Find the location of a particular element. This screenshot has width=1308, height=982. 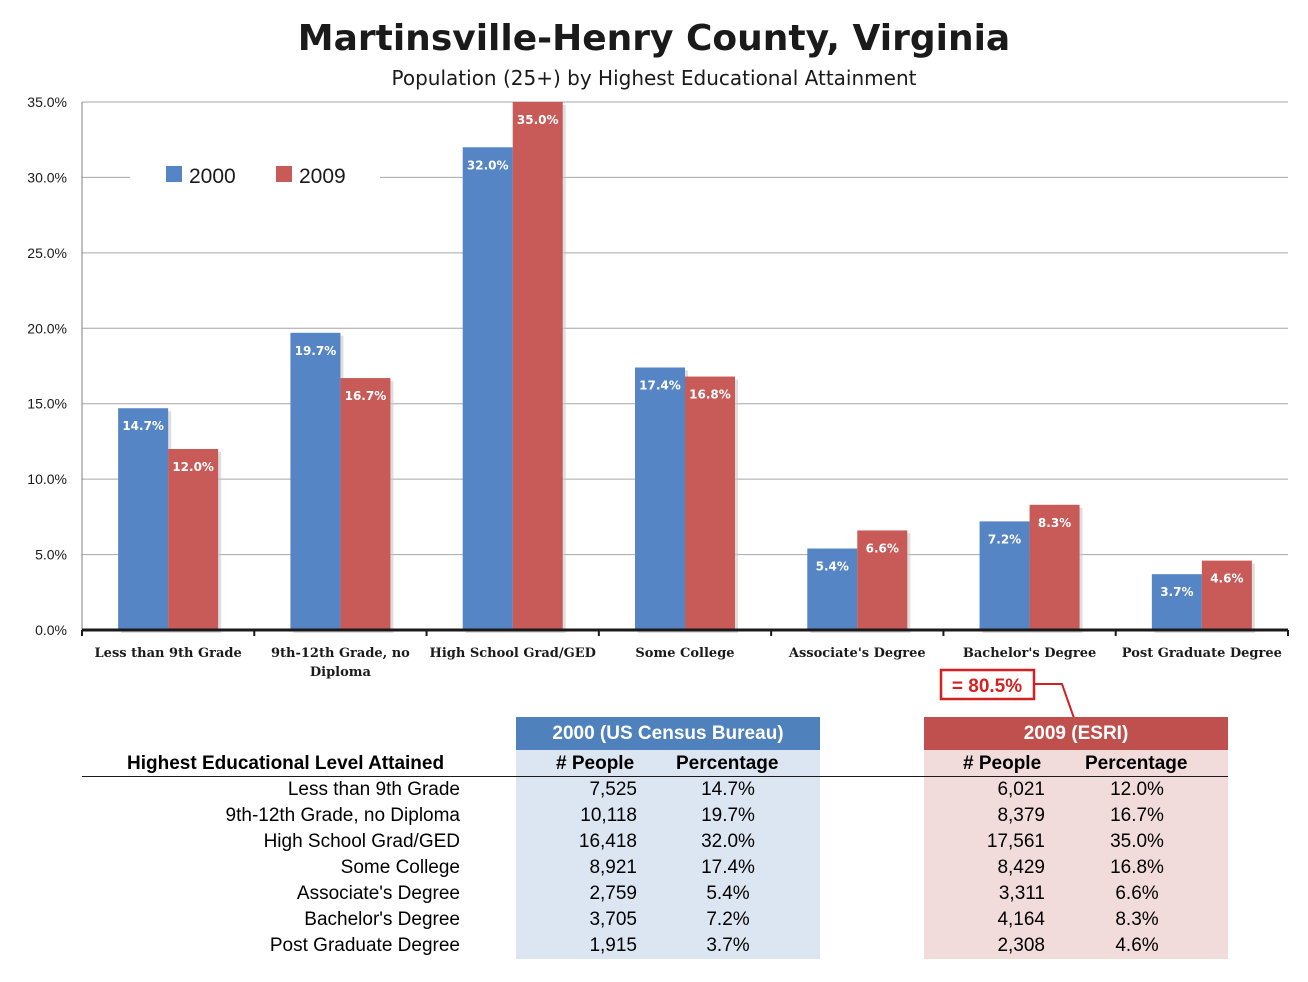

data-label: 17.4% is located at coordinates (660, 386).